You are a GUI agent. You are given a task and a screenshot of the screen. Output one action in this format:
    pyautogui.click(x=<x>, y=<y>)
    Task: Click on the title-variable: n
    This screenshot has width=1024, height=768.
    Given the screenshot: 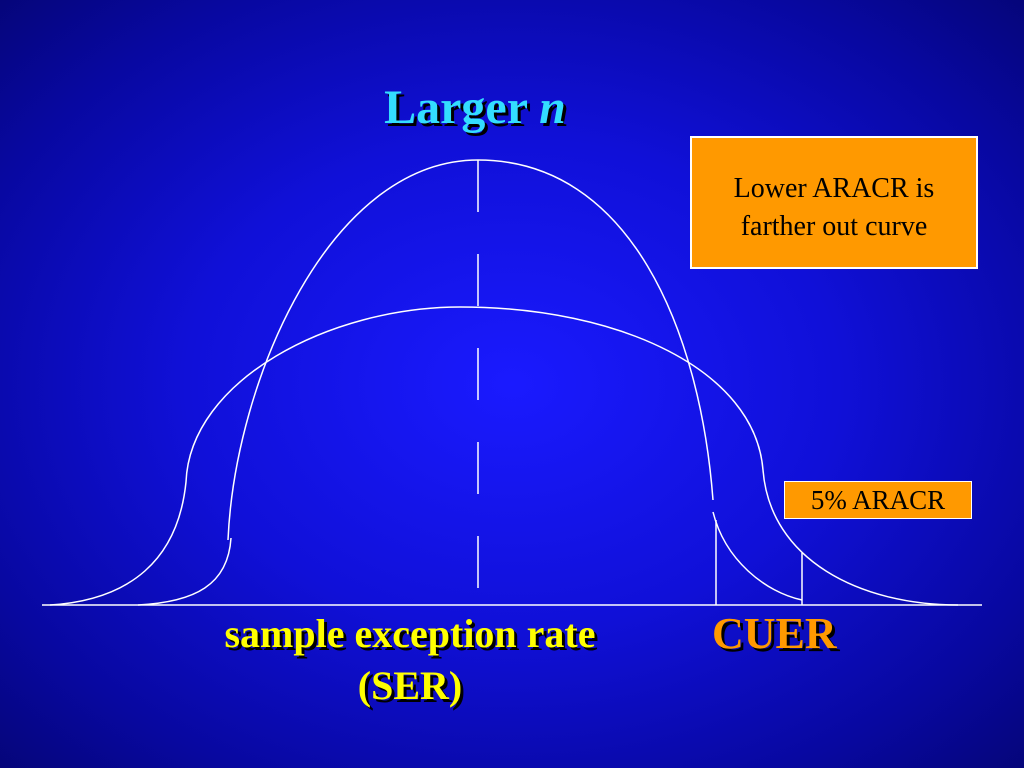 What is the action you would take?
    pyautogui.click(x=552, y=107)
    